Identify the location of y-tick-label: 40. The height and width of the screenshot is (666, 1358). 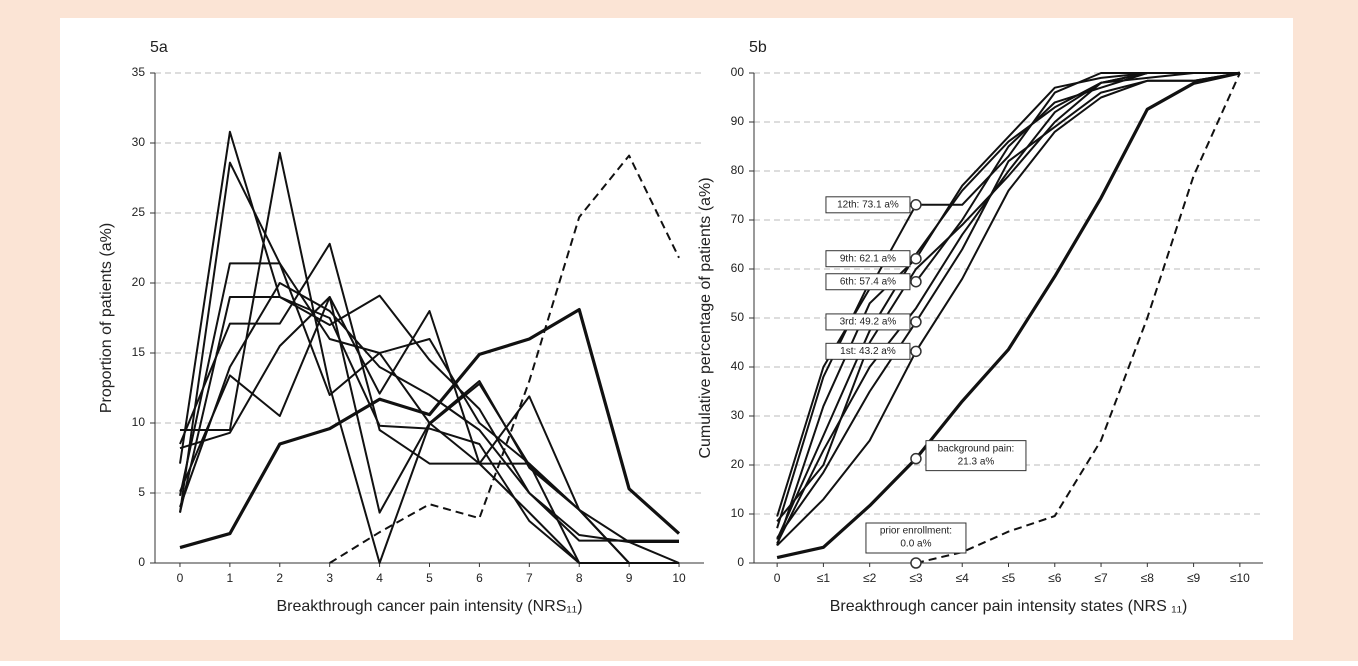
(738, 366).